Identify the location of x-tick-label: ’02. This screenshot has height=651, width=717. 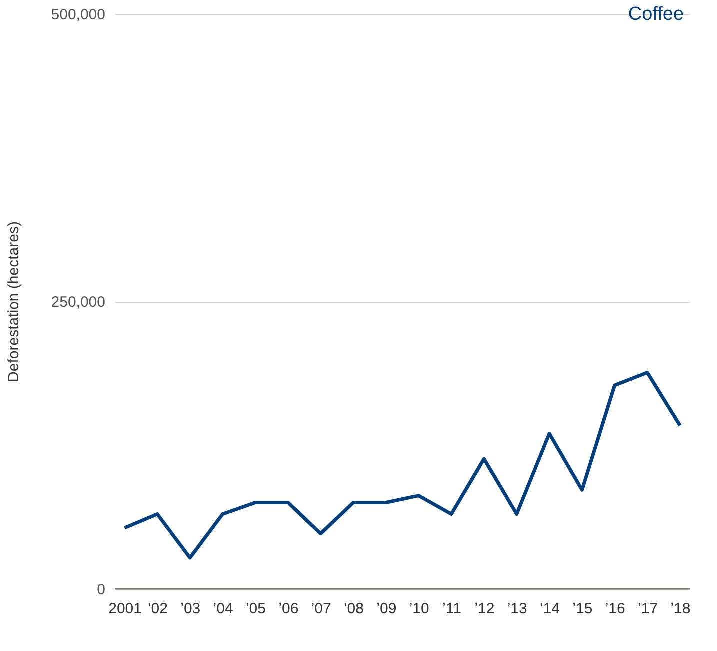
(158, 609).